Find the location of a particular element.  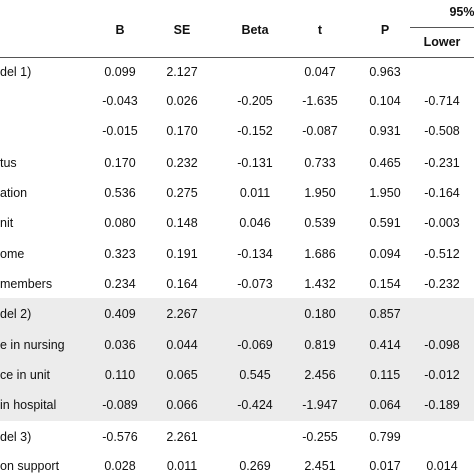

header-rule is located at coordinates (237, 57).